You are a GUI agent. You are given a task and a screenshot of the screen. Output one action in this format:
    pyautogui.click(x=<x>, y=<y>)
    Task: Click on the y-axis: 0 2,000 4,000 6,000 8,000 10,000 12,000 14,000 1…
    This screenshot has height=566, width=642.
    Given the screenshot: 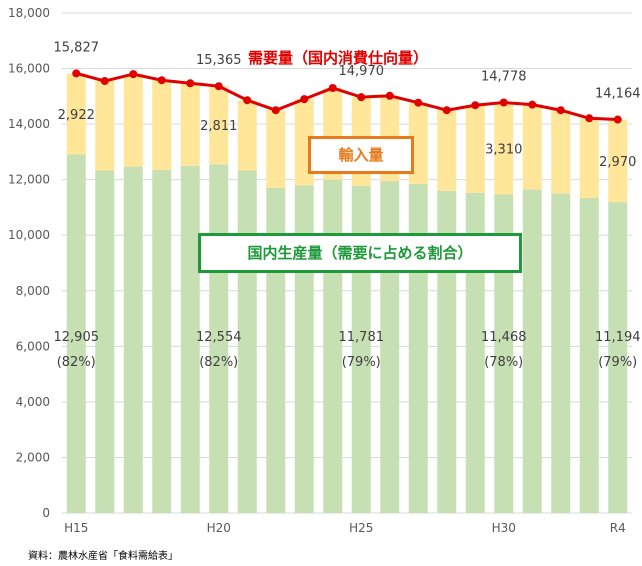 What is the action you would take?
    pyautogui.click(x=29, y=263)
    